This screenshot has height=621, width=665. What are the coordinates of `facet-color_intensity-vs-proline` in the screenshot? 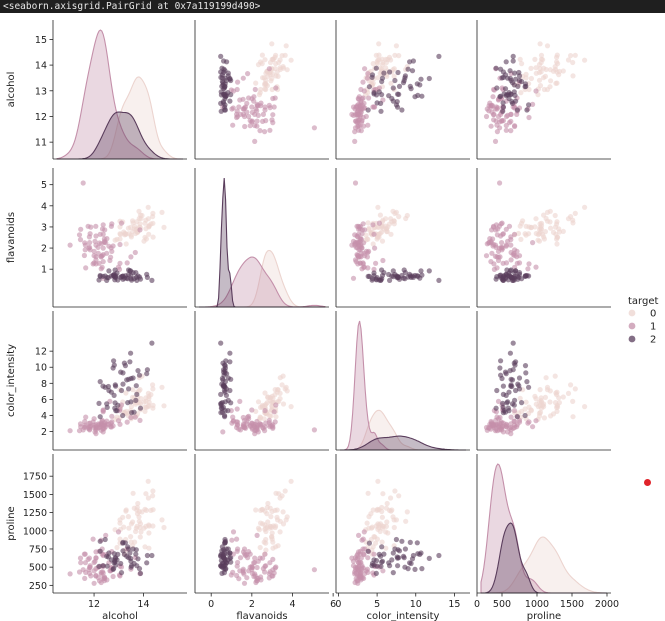 It's located at (543, 381).